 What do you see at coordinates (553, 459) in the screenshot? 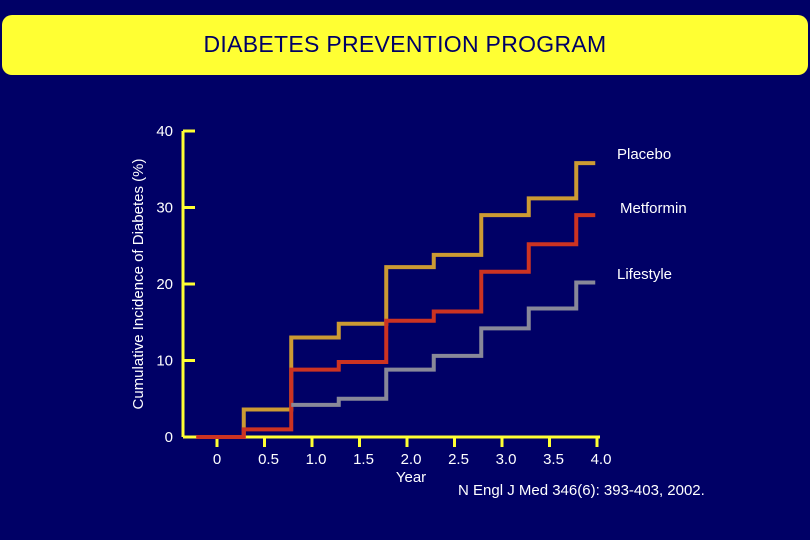
I see `x-tick-label: 3.5` at bounding box center [553, 459].